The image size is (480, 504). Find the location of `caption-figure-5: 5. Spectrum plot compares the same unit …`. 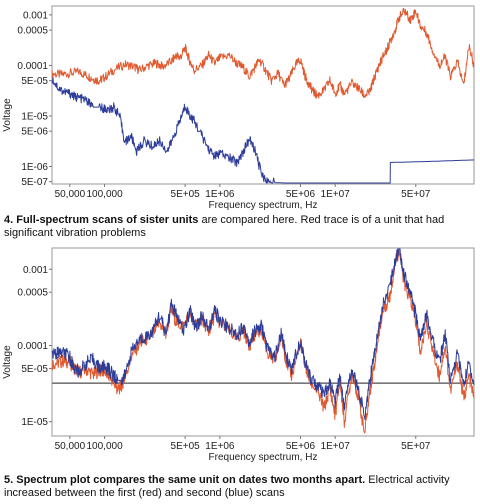

caption-figure-5: 5. Spectrum plot compares the same unit … is located at coordinates (240, 487).